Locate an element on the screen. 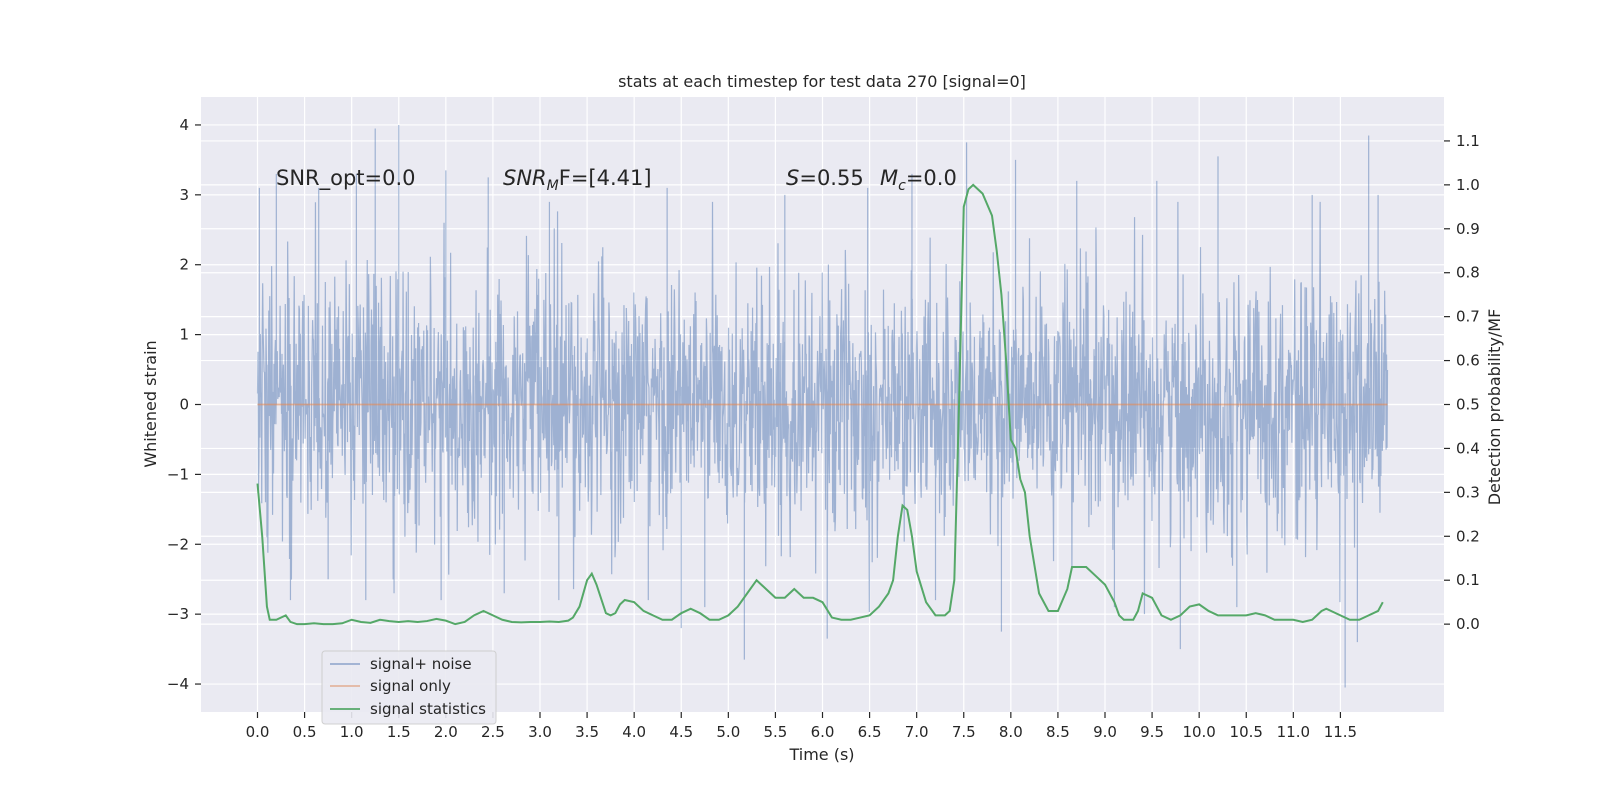  left-y-tick-label: 2 is located at coordinates (184, 265).